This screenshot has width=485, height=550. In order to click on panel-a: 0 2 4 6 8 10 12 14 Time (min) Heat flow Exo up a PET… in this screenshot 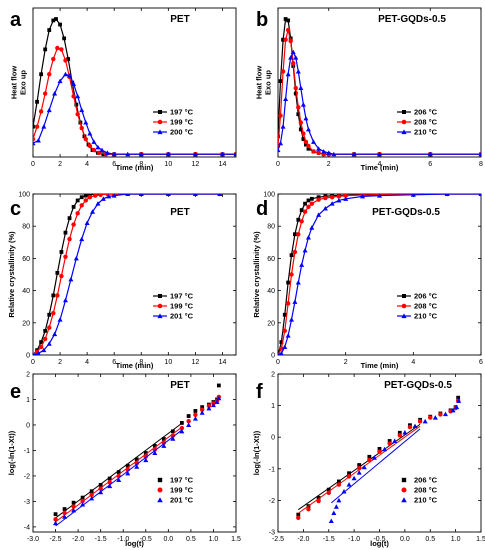, I will do `click(123, 89)`.